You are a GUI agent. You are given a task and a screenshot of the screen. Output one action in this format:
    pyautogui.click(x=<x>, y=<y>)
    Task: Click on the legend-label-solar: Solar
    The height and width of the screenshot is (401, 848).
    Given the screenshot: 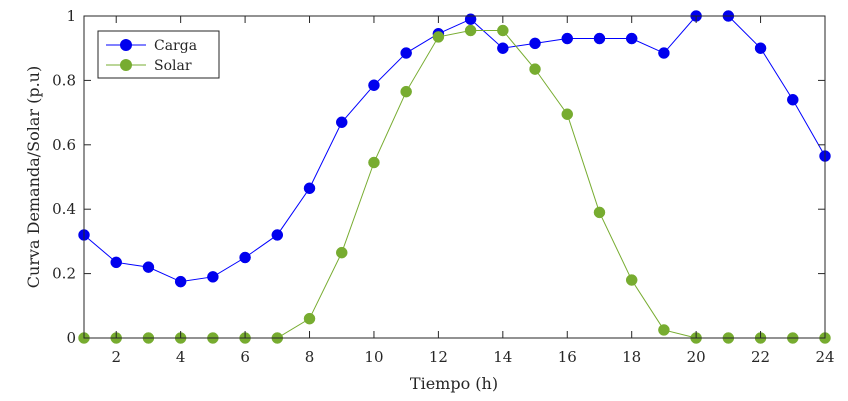 What is the action you would take?
    pyautogui.click(x=173, y=66)
    